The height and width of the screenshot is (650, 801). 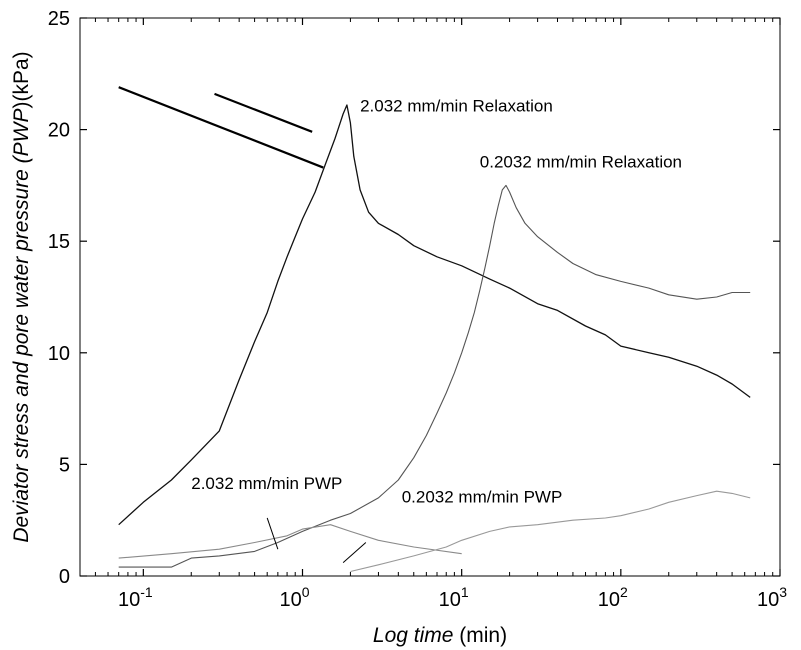 What do you see at coordinates (59, 242) in the screenshot?
I see `y-tick-label: 15` at bounding box center [59, 242].